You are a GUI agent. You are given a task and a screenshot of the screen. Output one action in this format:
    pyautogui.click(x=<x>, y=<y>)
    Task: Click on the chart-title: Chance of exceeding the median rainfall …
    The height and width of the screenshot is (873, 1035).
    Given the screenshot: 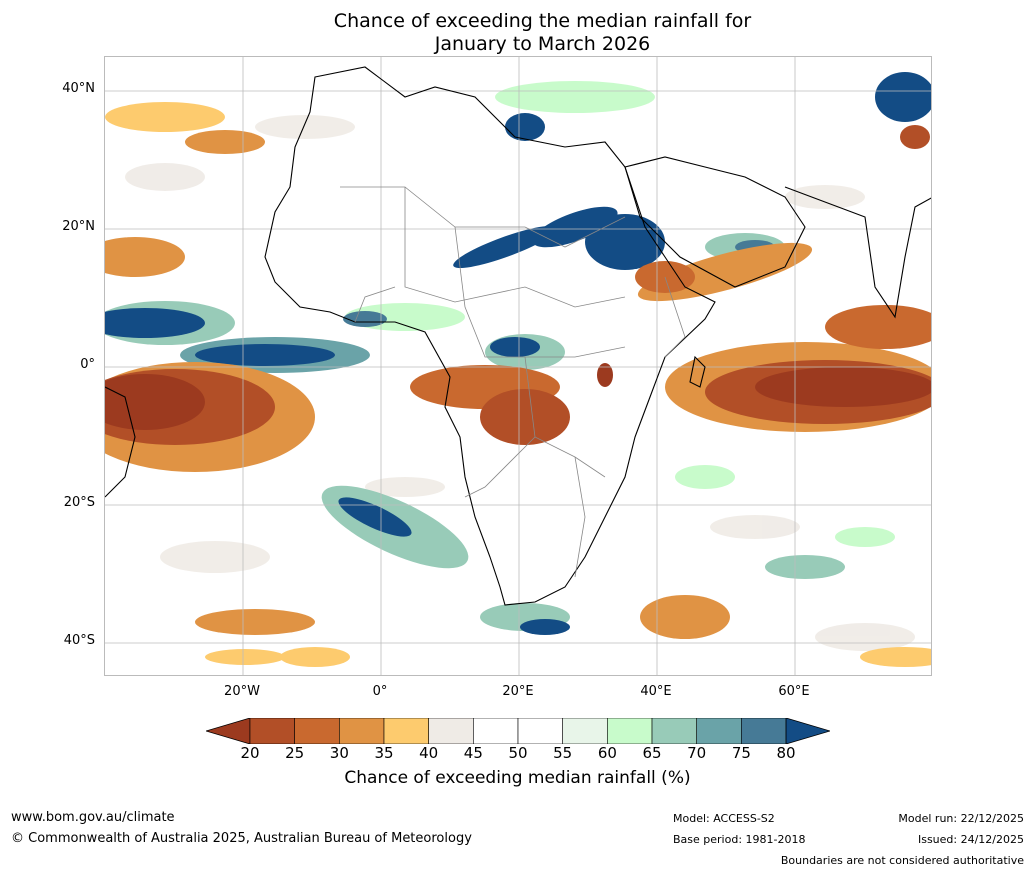 What is the action you would take?
    pyautogui.click(x=517, y=33)
    